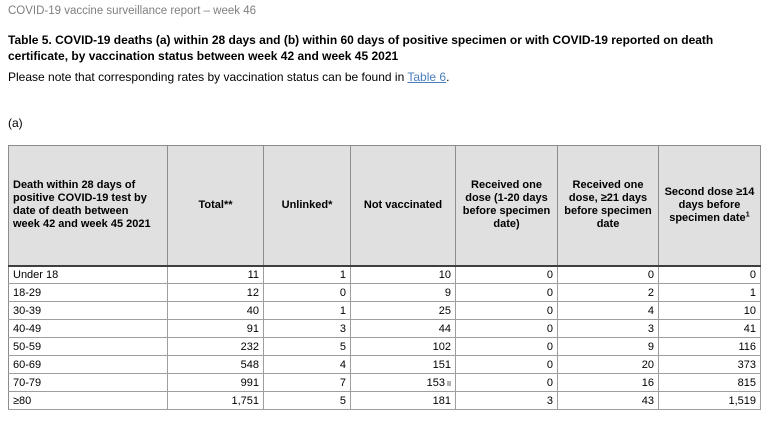 The image size is (768, 427). Describe the element at coordinates (403, 346) in the screenshot. I see `value-cell: 102` at that location.